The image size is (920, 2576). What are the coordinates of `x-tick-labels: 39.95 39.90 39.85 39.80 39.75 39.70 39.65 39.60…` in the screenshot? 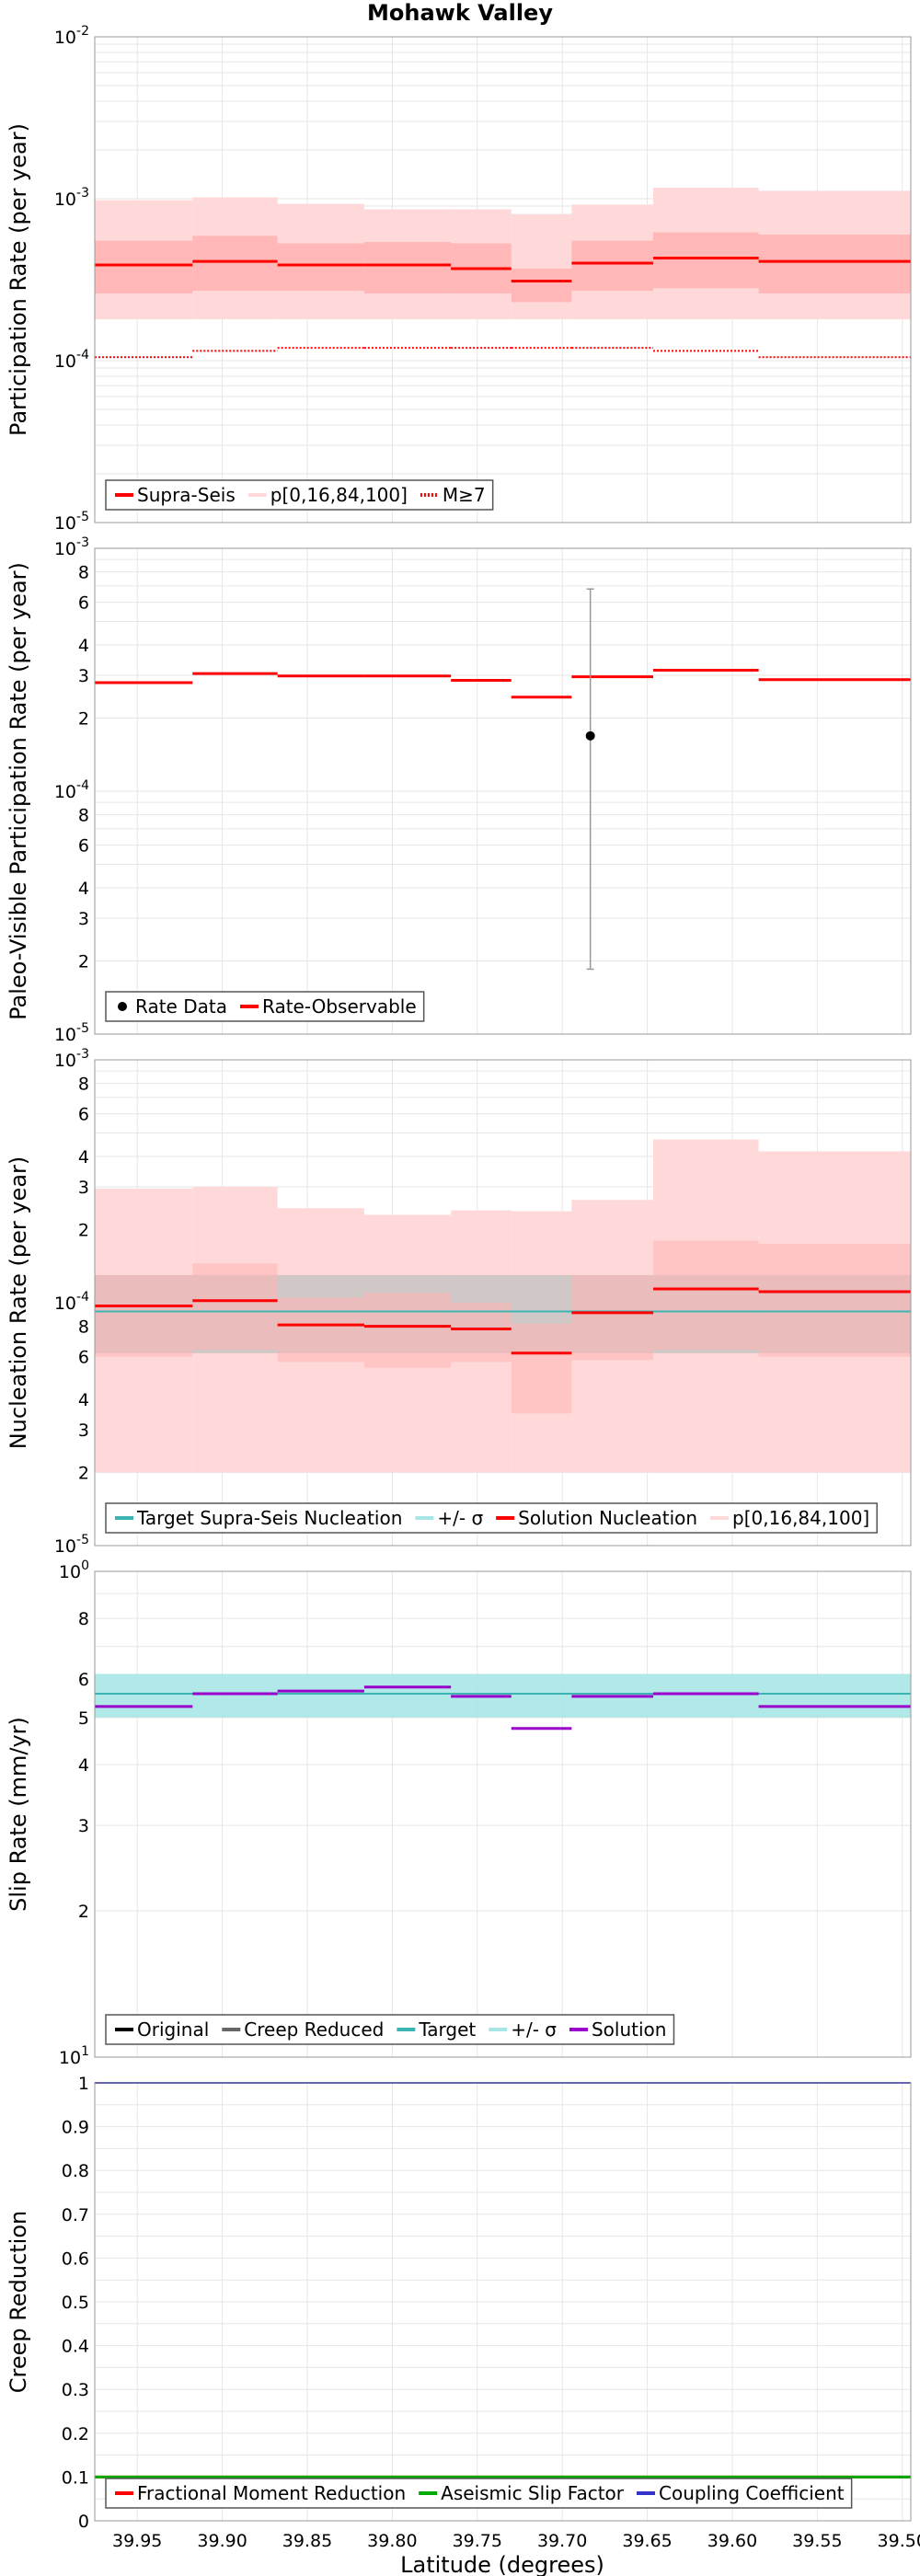 It's located at (516, 2541).